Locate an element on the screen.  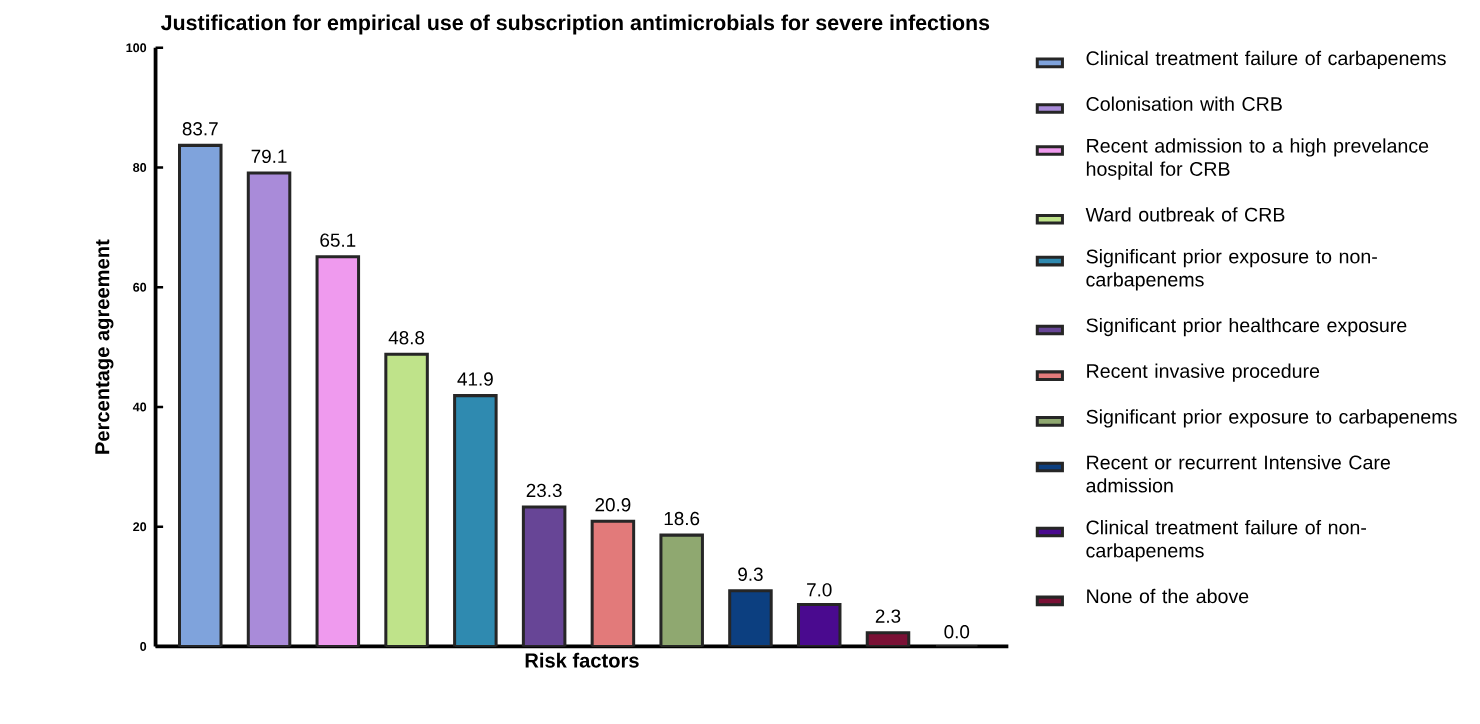
legend-label: Clinical treatment failure of carbapenems is located at coordinates (1266, 59).